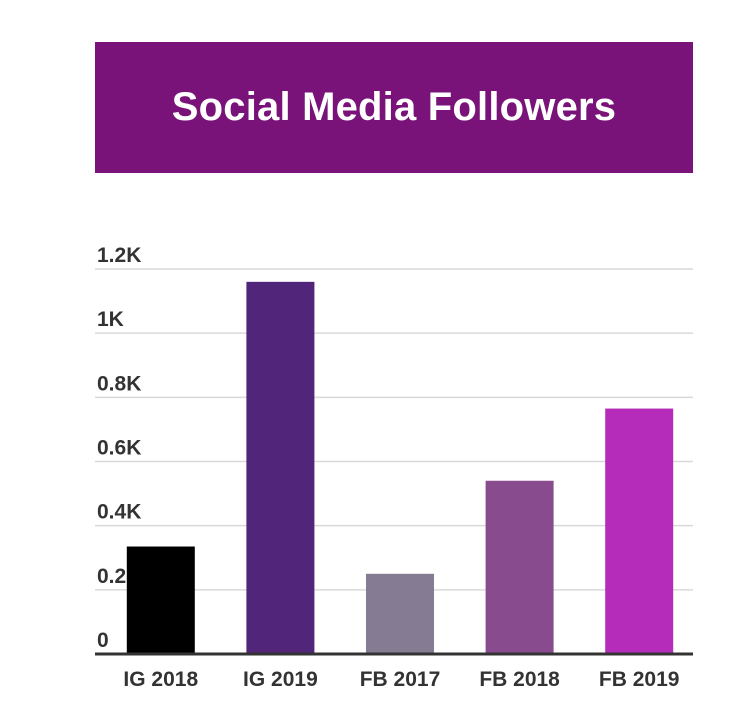 Image resolution: width=742 pixels, height=716 pixels. I want to click on chart-title: Social Media Followers, so click(394, 107).